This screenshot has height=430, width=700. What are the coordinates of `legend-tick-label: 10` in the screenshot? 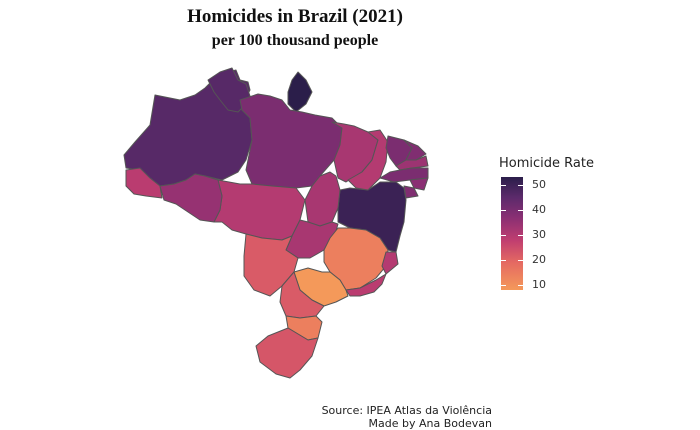 It's located at (539, 284).